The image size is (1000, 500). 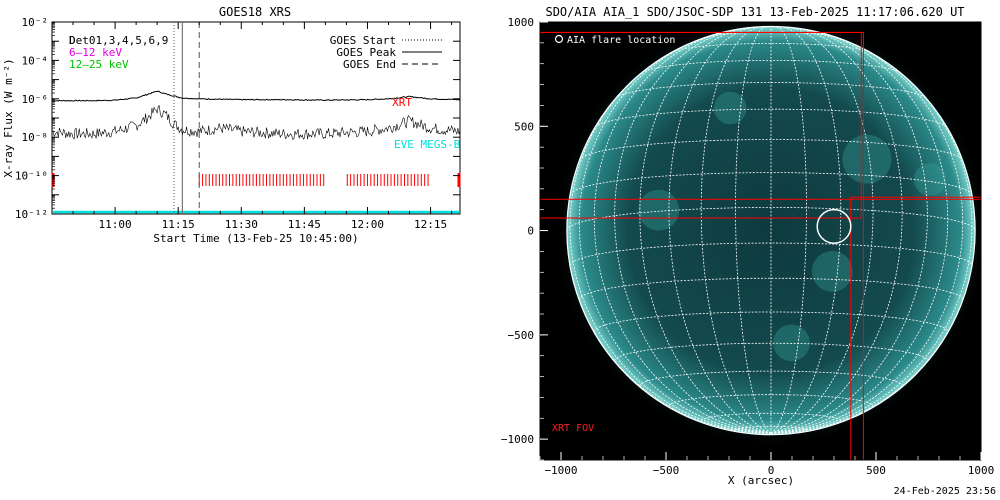 I want to click on aia-x-tick-label: 1000, so click(x=981, y=470).